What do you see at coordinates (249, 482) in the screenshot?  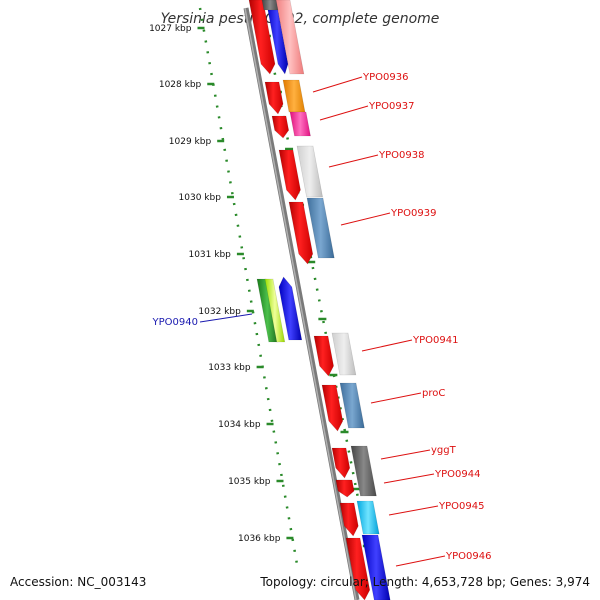 I see `tick-label: 1035 kbp` at bounding box center [249, 482].